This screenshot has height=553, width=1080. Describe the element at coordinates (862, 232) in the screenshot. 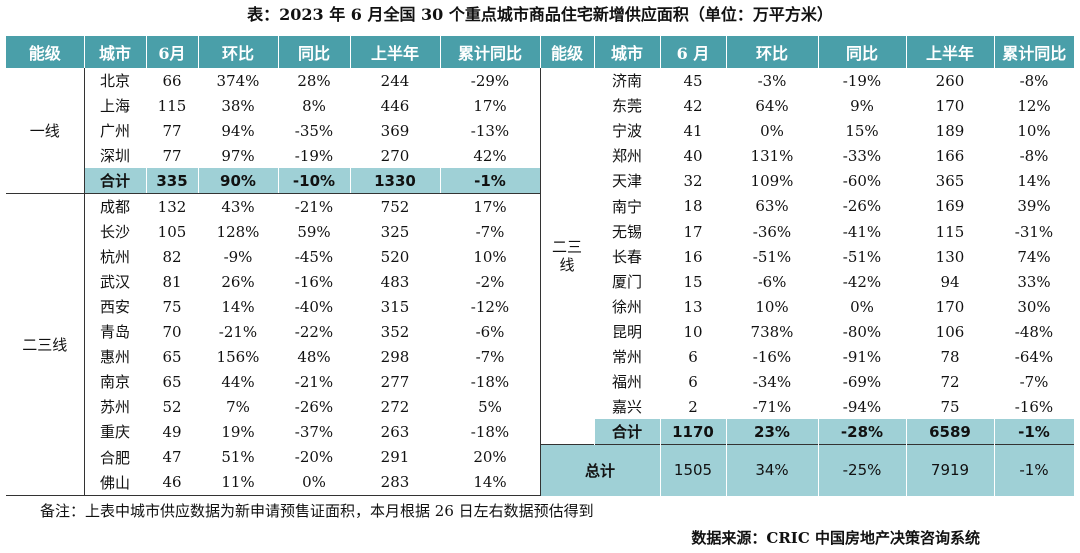

I see `table-cell: -41%` at that location.